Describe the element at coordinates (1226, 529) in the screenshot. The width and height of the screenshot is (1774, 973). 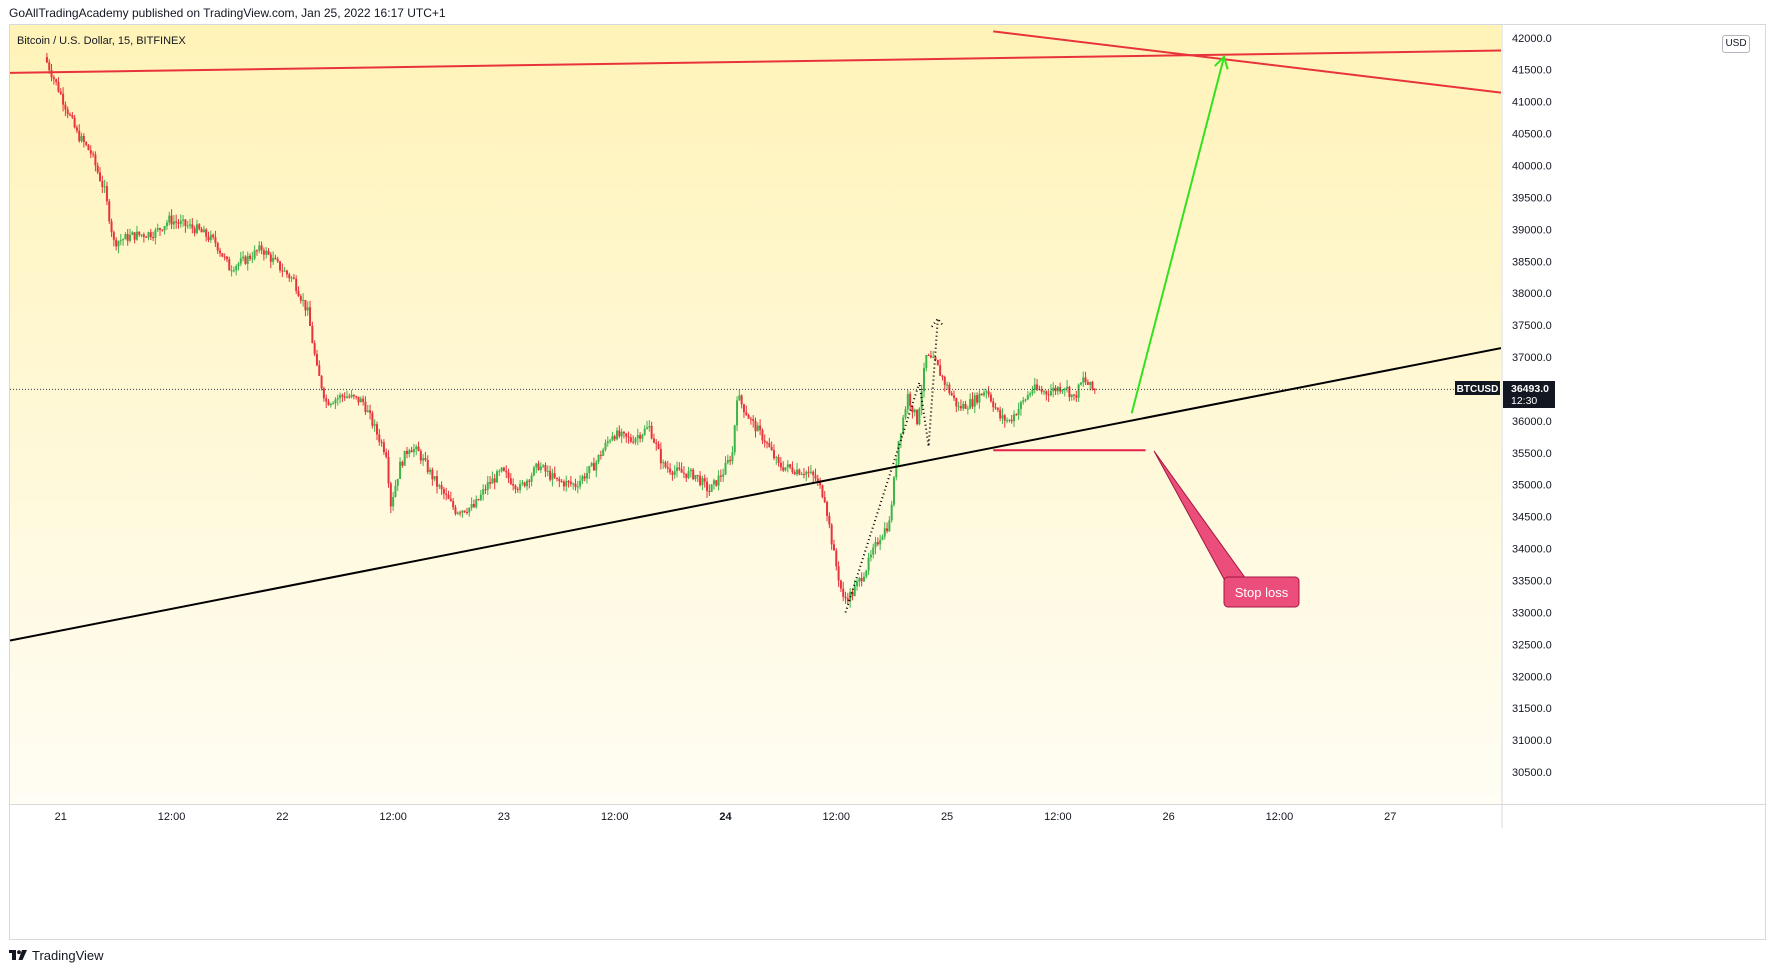
I see `stop-loss-callout: Stop loss` at that location.